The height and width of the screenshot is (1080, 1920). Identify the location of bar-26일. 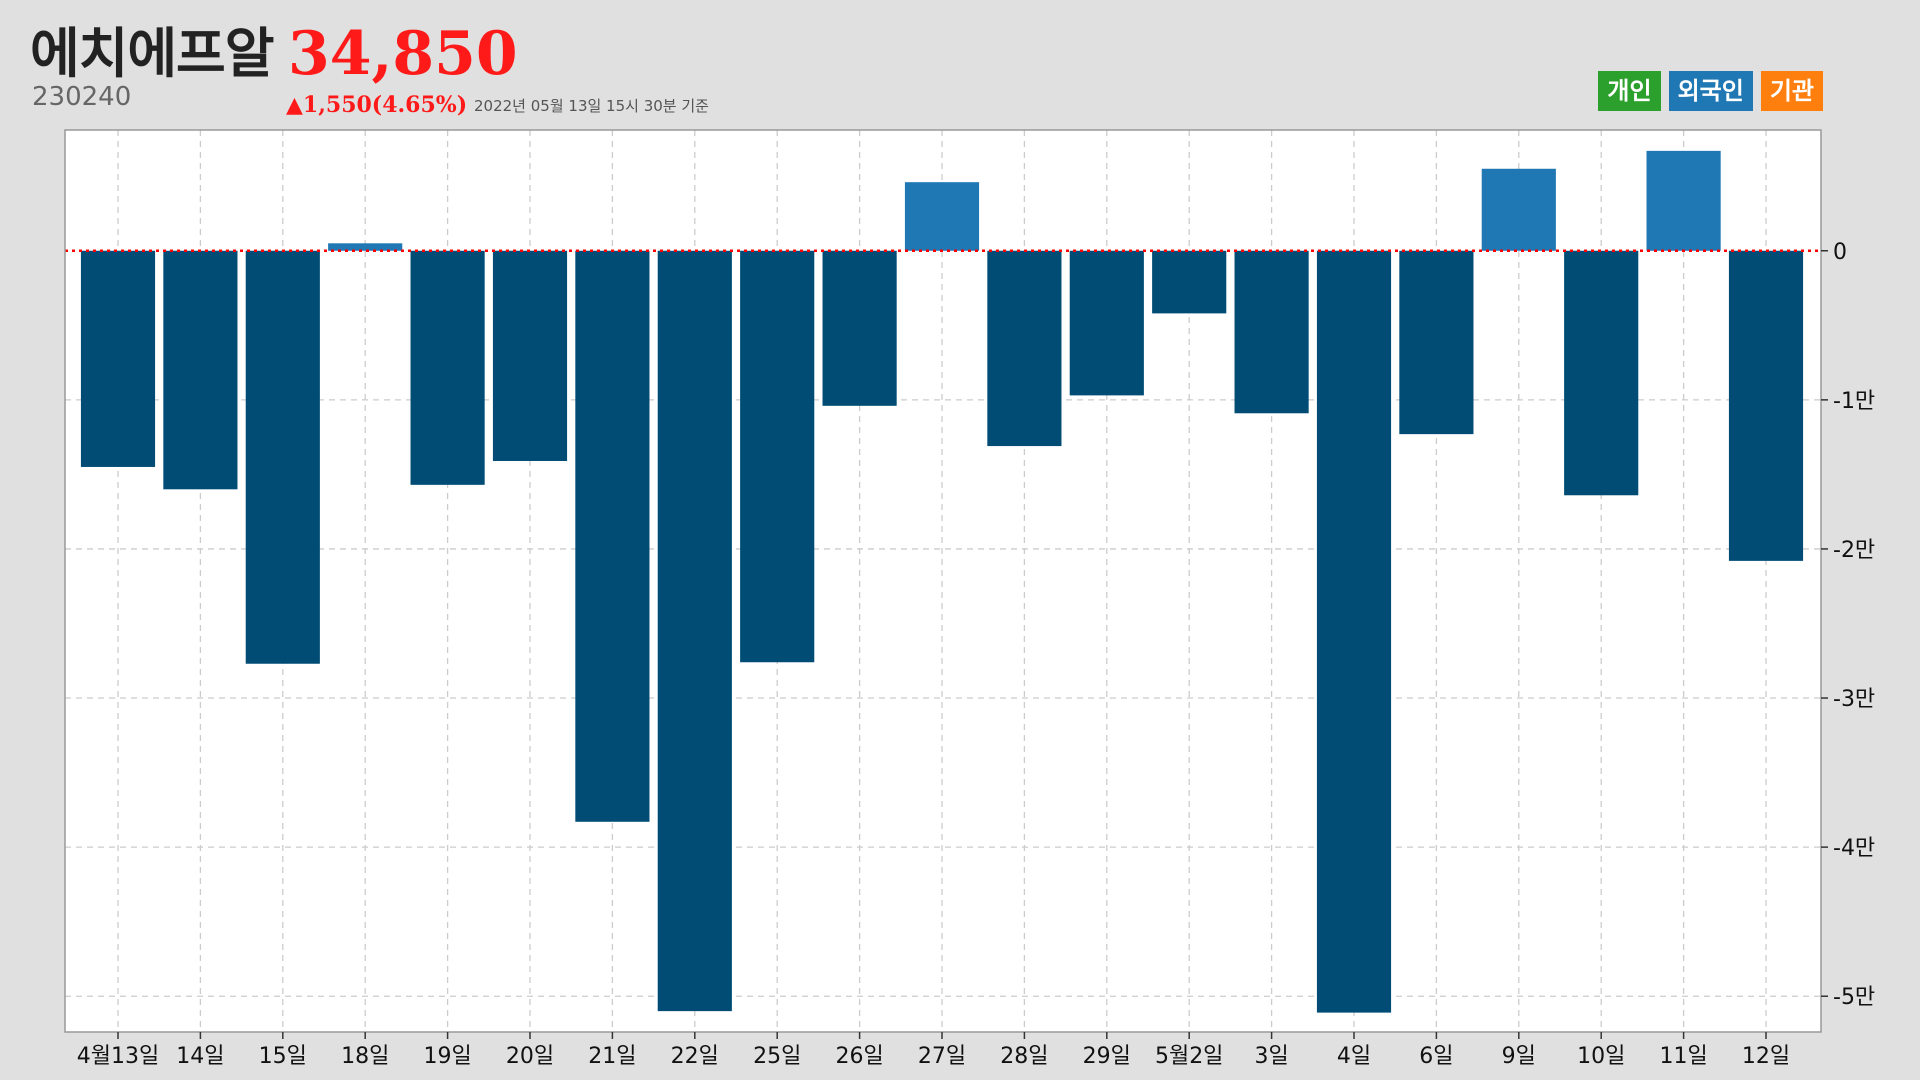
(859, 328).